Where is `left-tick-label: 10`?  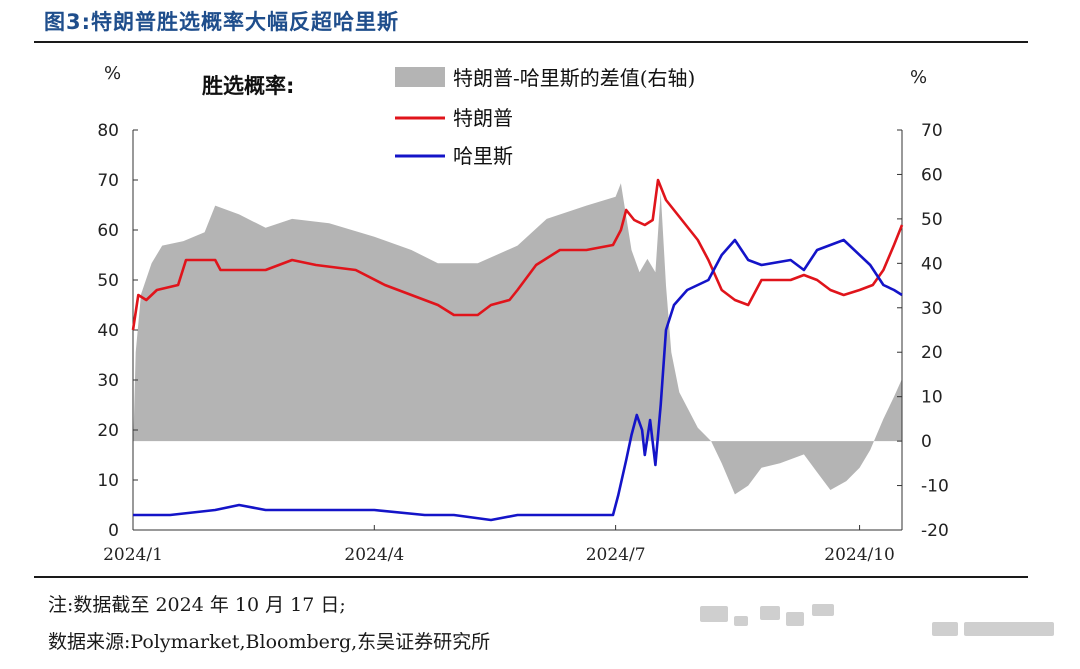
left-tick-label: 10 is located at coordinates (108, 481).